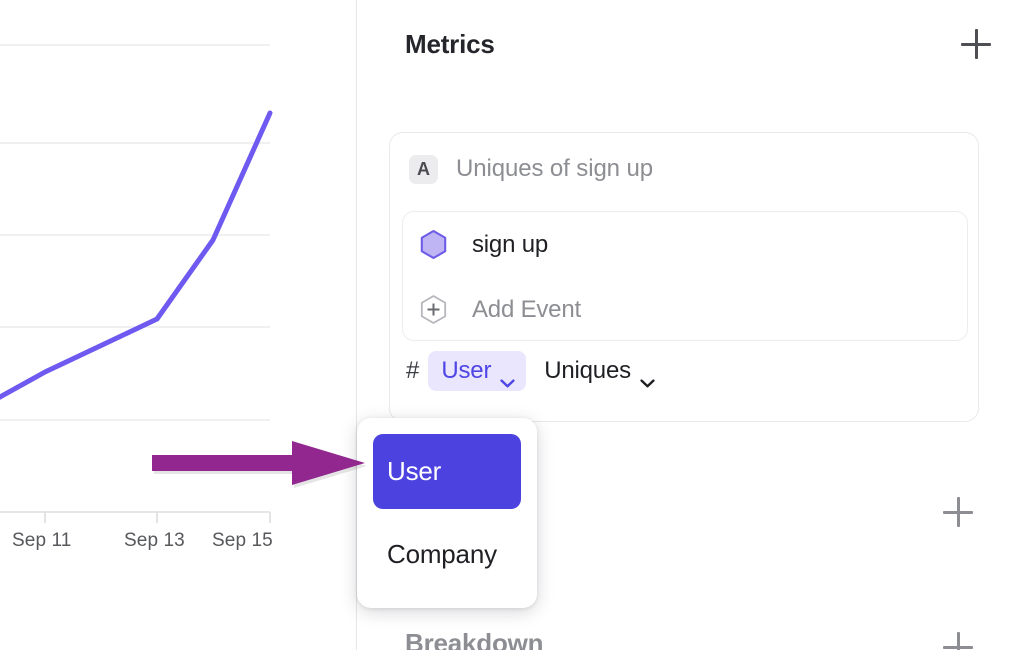 The image size is (1014, 650). Describe the element at coordinates (698, 44) in the screenshot. I see `metrics-header: Metrics` at that location.